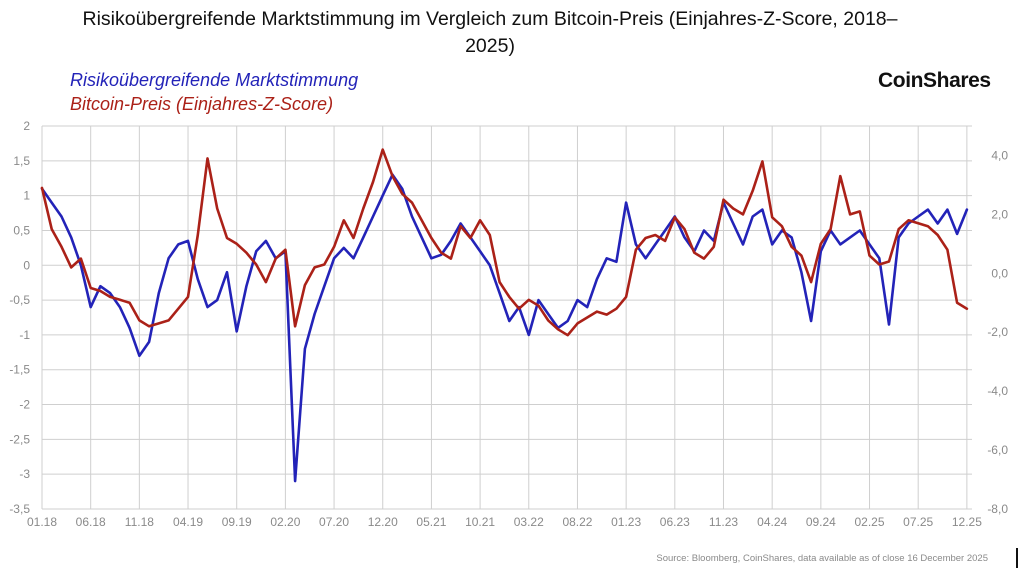 The height and width of the screenshot is (571, 1024). I want to click on edge-divider, so click(1017, 558).